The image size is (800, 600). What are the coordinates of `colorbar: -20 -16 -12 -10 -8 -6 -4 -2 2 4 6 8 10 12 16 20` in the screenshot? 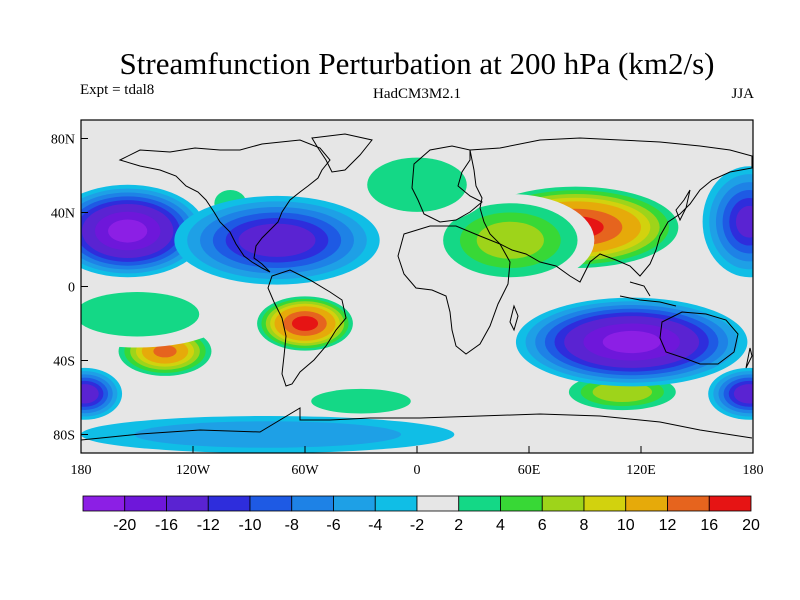 It's located at (421, 514).